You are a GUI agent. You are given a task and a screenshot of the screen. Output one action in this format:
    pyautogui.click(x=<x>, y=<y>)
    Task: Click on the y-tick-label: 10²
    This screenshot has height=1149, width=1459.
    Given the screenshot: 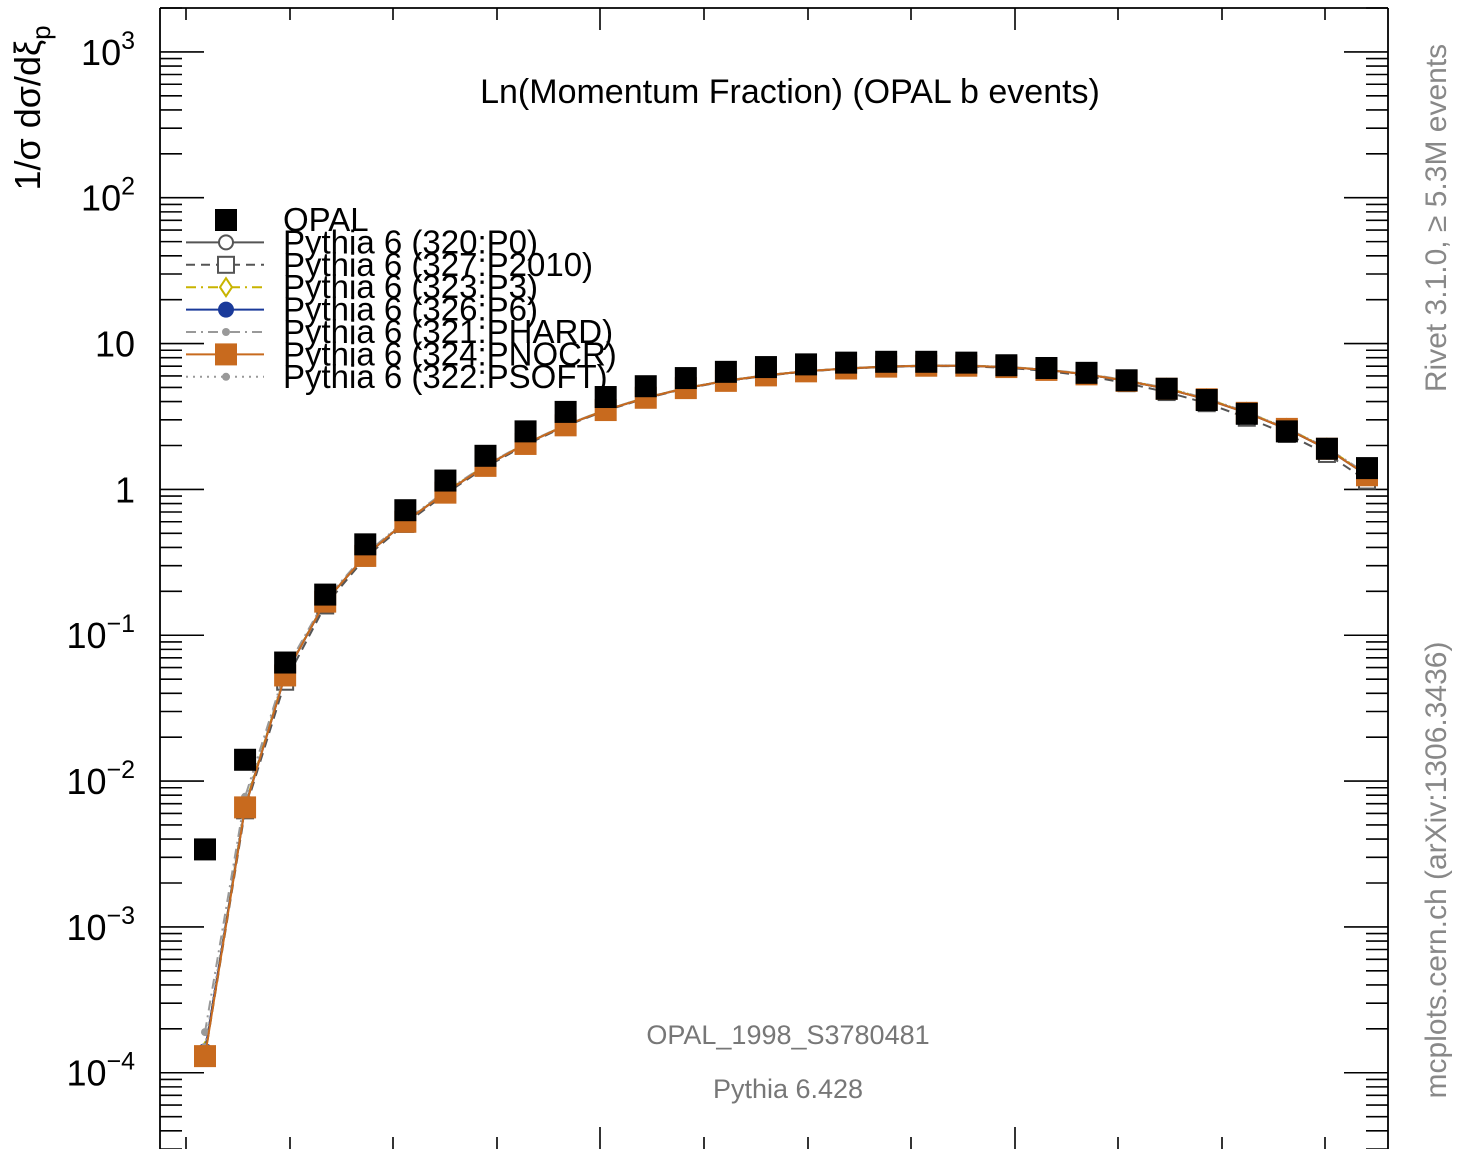 What is the action you would take?
    pyautogui.click(x=108, y=196)
    